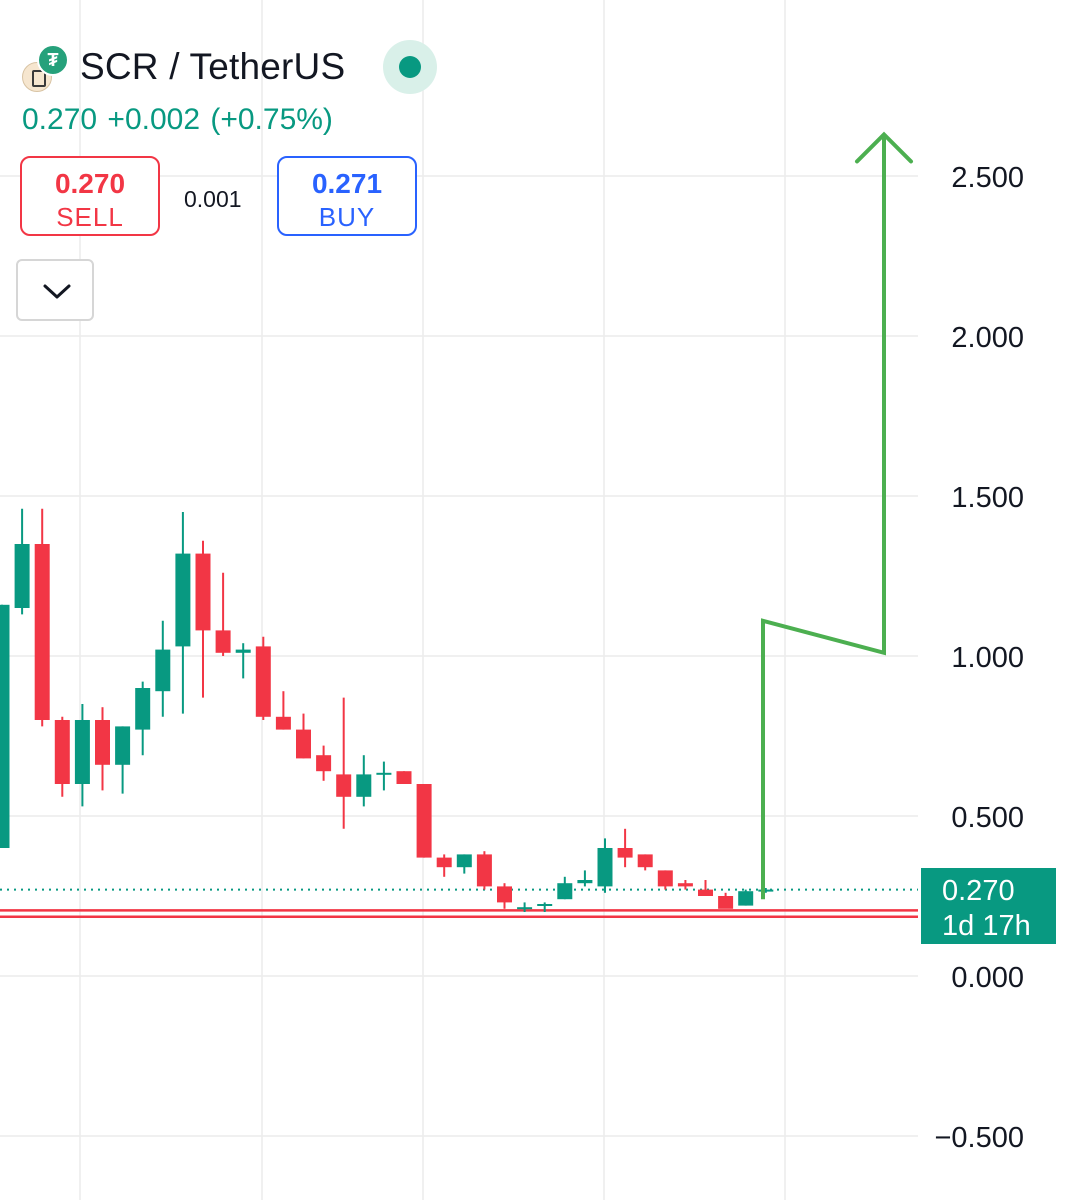 This screenshot has height=1200, width=1079. I want to click on y-axis-tick-label: 1.500, so click(987, 498).